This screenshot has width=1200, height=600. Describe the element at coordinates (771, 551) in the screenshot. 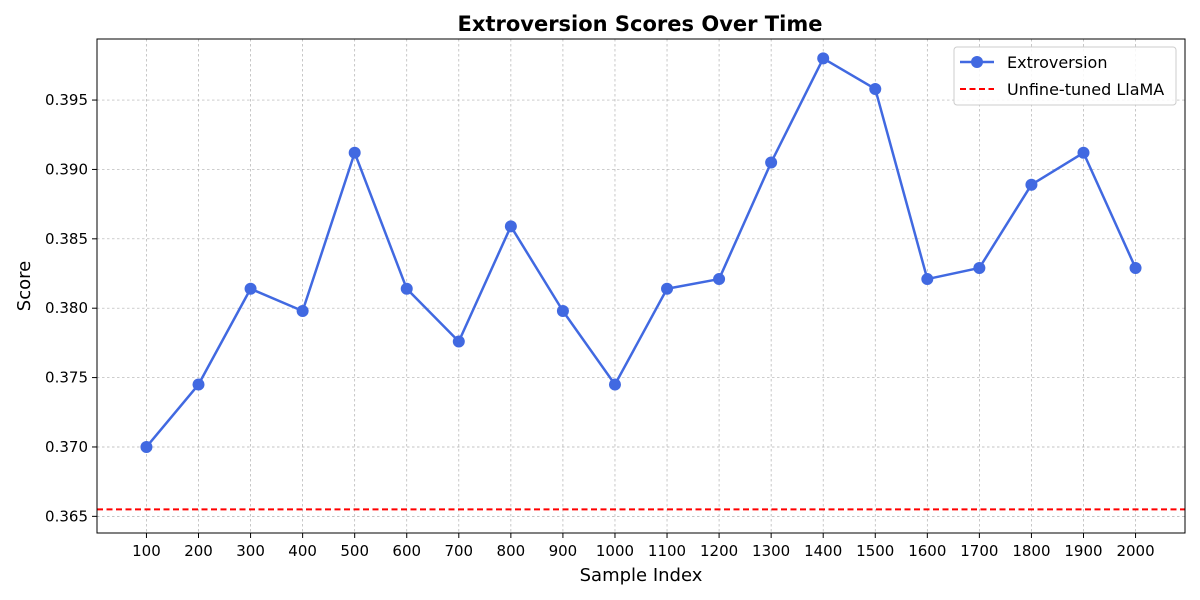

I see `x-tick-label: 1300` at that location.